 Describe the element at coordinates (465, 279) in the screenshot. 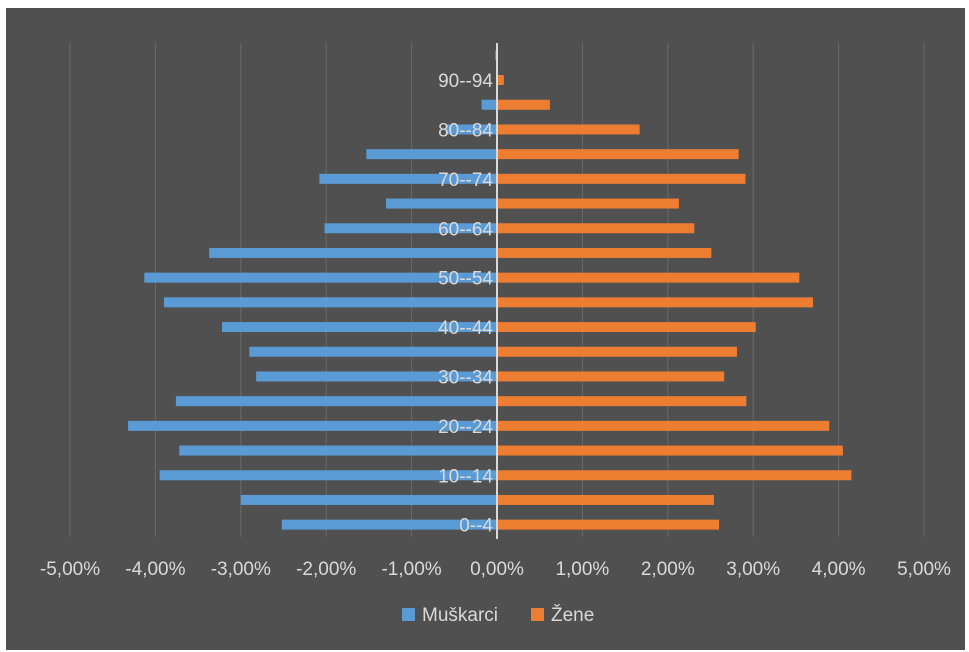

I see `category-label: 50--54` at that location.